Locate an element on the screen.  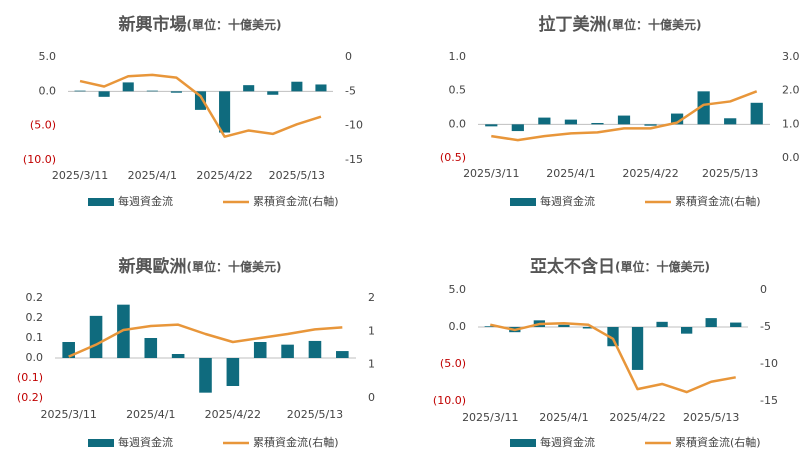
title-main: 拉丁美洲 is located at coordinates (573, 24).